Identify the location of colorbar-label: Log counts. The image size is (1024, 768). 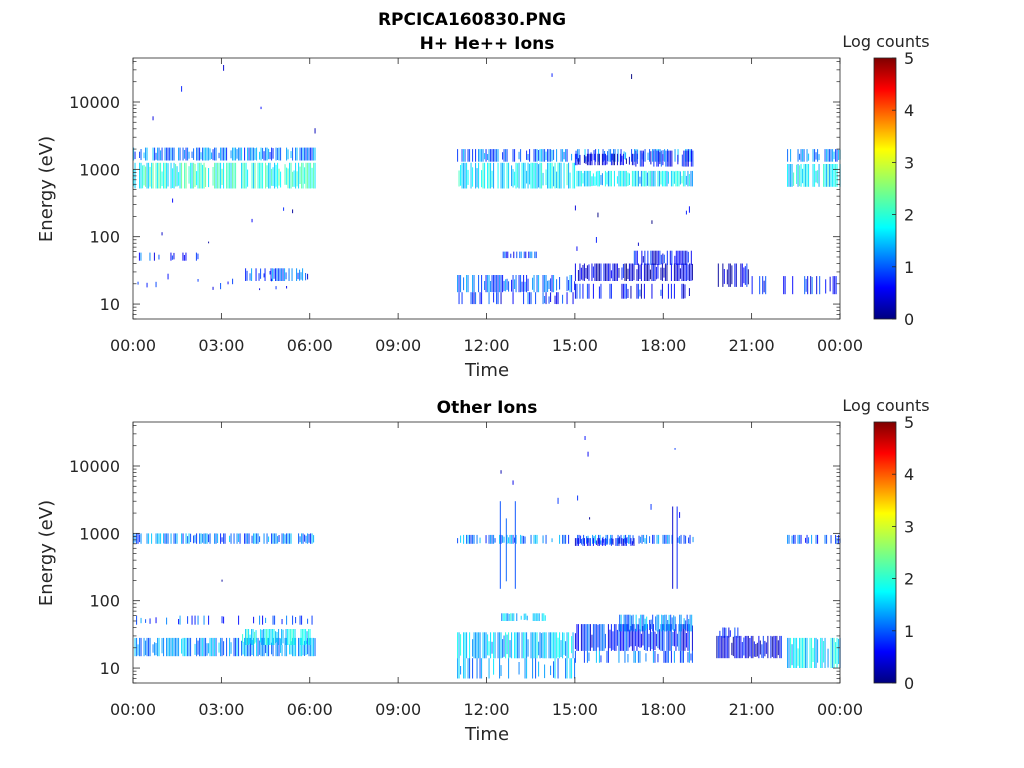
(885, 405).